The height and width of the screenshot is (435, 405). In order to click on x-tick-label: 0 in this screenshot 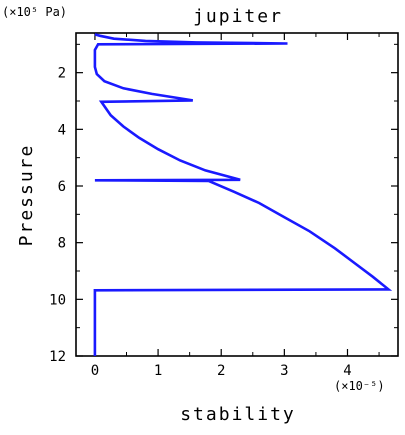, I will do `click(95, 371)`.